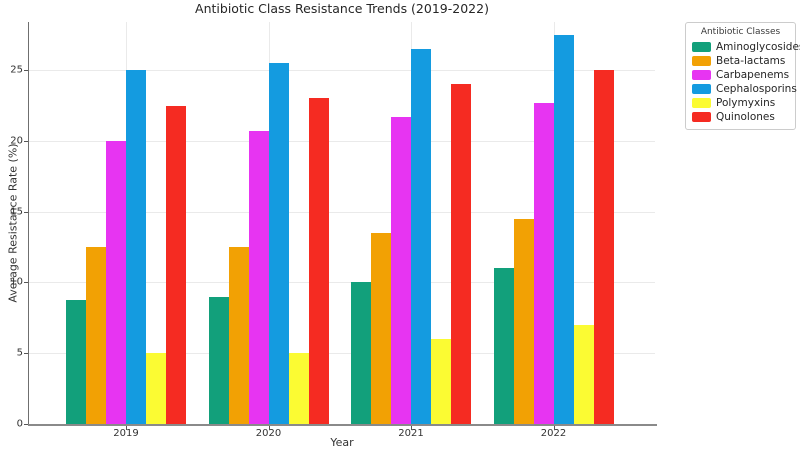  I want to click on bar-quinolones-2019, so click(176, 264).